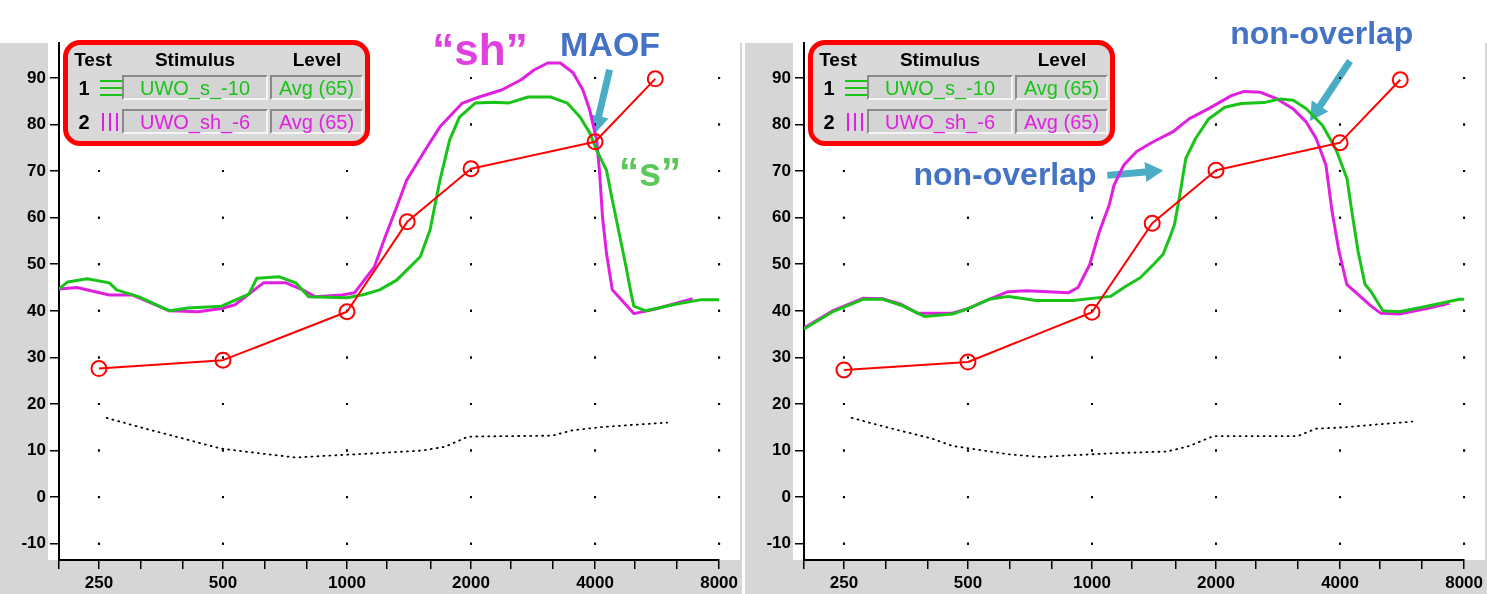 This screenshot has height=594, width=1487. I want to click on annotation: “sh”, so click(480, 49).